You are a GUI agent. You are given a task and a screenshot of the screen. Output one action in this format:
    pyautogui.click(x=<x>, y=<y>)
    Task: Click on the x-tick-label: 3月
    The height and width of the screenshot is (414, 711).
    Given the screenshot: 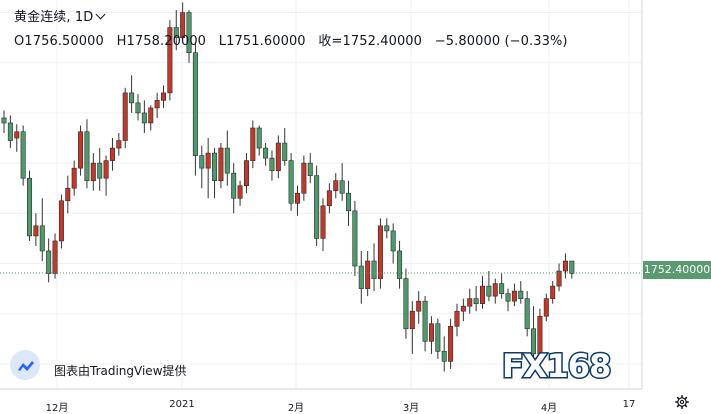 What is the action you would take?
    pyautogui.click(x=411, y=408)
    